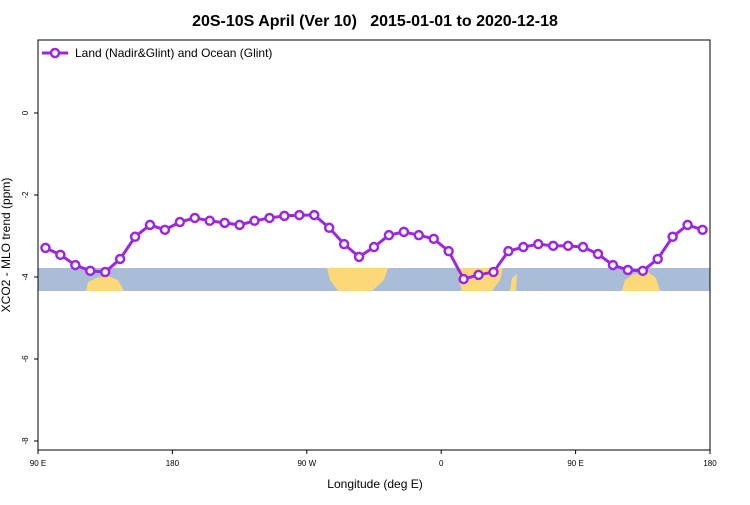  Describe the element at coordinates (25, 195) in the screenshot. I see `y-tick-label: -2` at that location.